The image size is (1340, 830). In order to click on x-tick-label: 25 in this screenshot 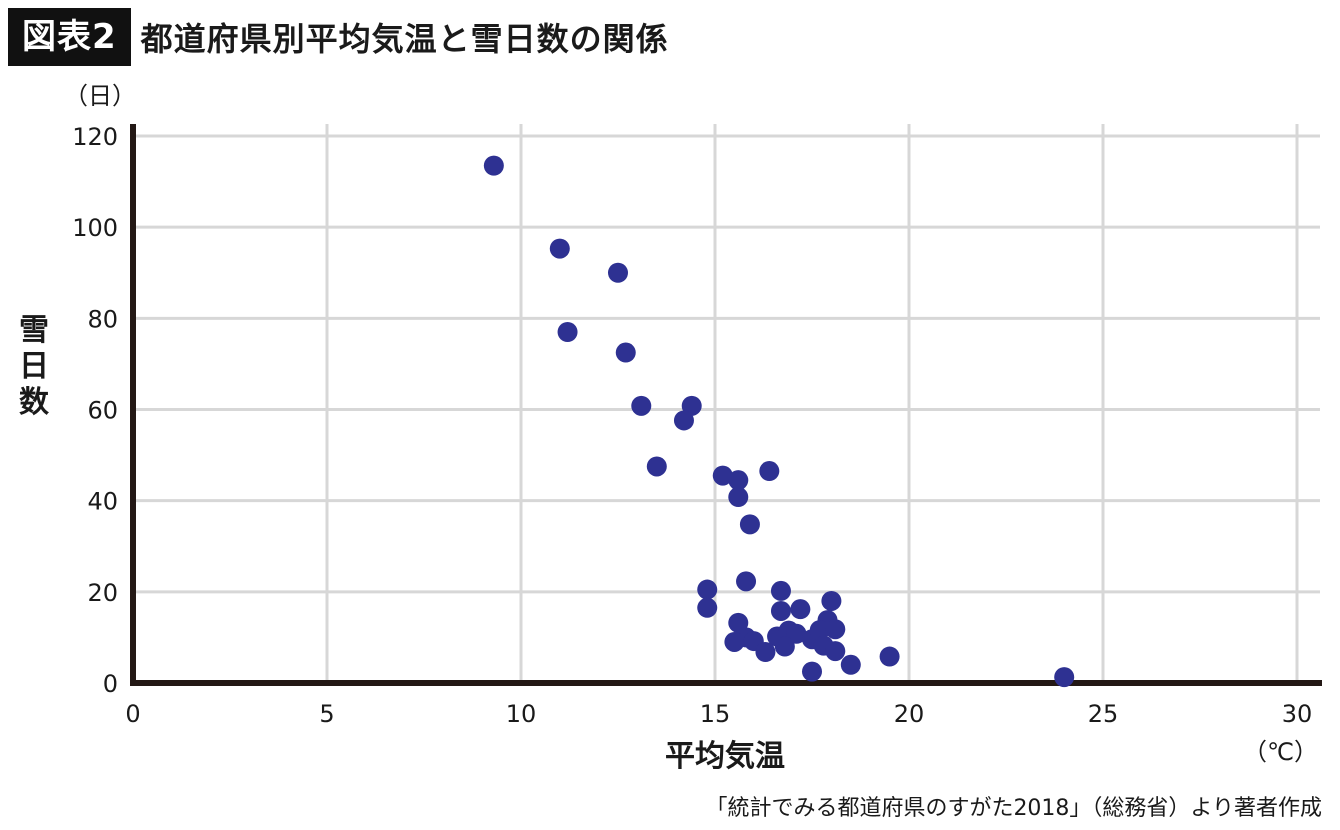, I will do `click(1103, 714)`.